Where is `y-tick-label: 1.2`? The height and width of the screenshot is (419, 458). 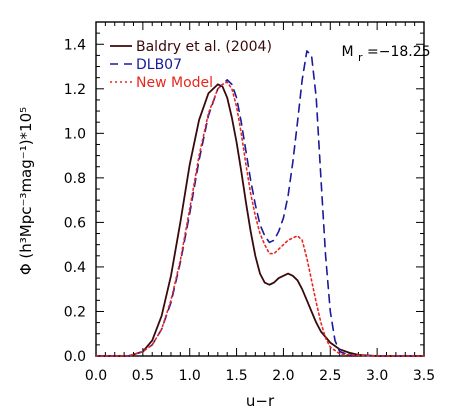 y-tick-label: 1.2 is located at coordinates (75, 90).